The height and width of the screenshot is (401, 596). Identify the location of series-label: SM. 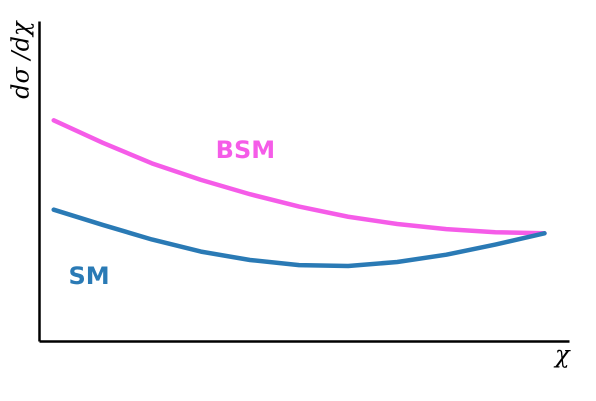
(89, 276).